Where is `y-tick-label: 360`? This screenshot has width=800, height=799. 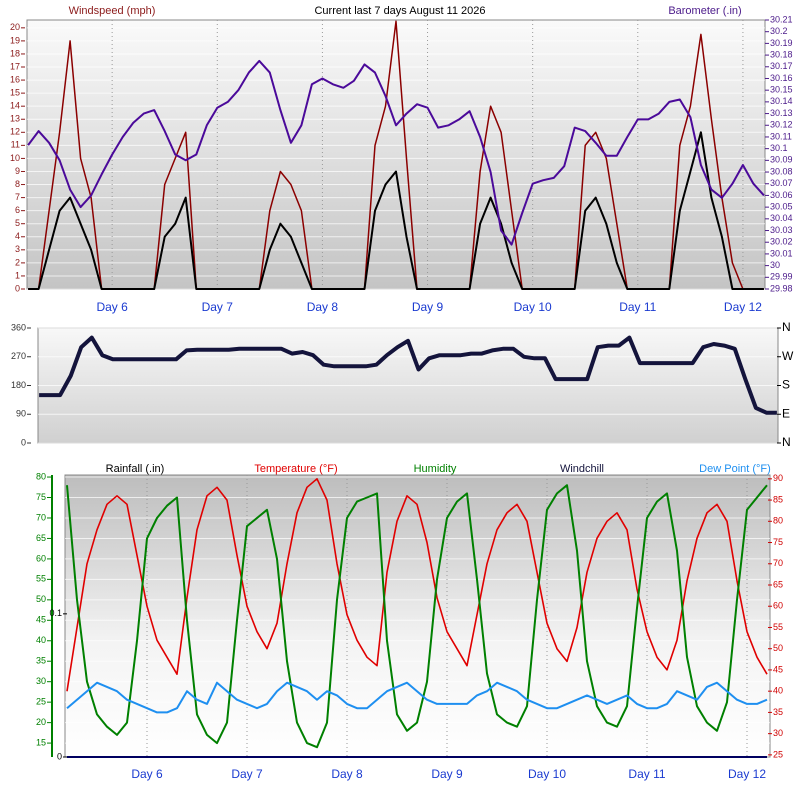 y-tick-label: 360 is located at coordinates (18, 327).